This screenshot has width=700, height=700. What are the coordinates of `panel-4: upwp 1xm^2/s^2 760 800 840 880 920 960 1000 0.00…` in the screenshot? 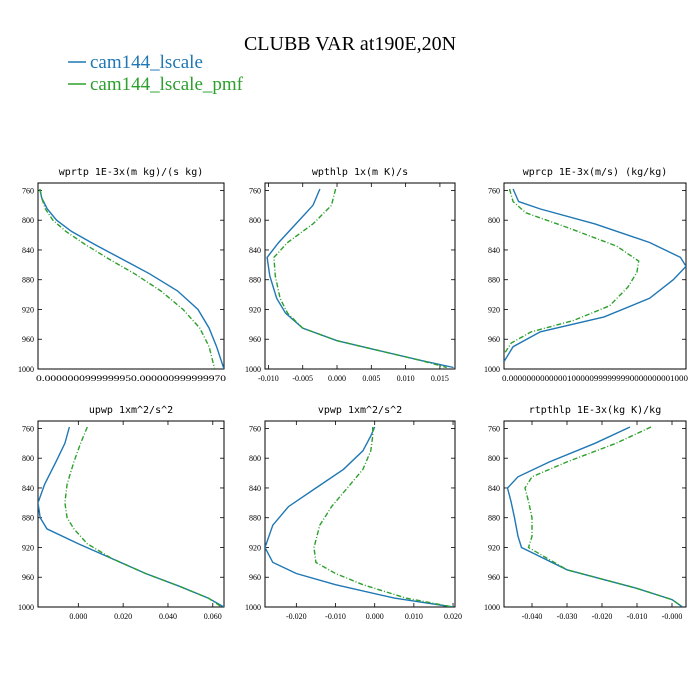 It's located at (121, 513).